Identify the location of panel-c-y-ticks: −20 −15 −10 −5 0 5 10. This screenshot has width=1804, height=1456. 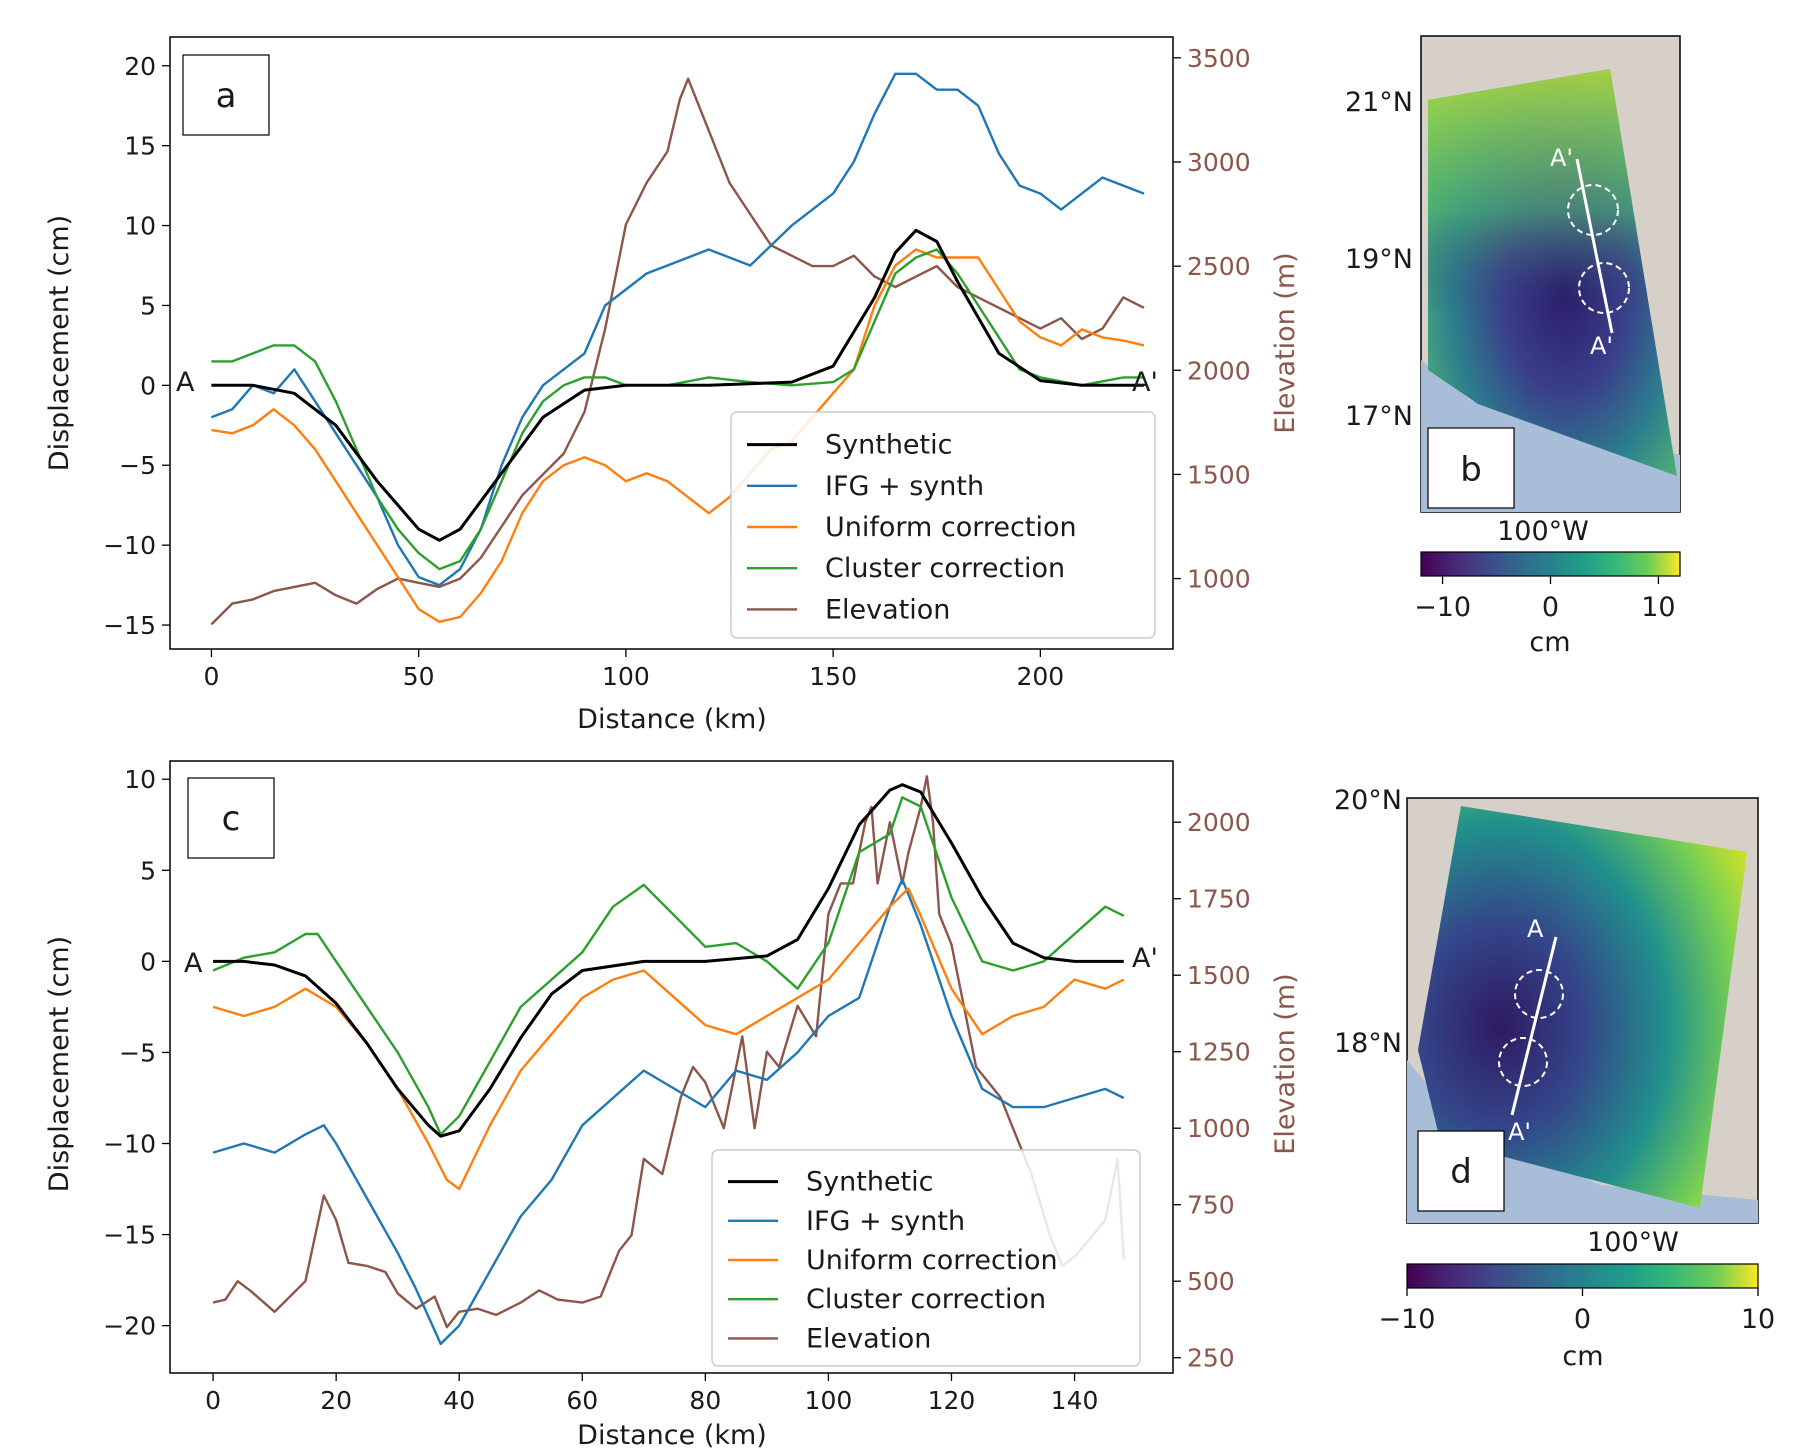
(136, 1053).